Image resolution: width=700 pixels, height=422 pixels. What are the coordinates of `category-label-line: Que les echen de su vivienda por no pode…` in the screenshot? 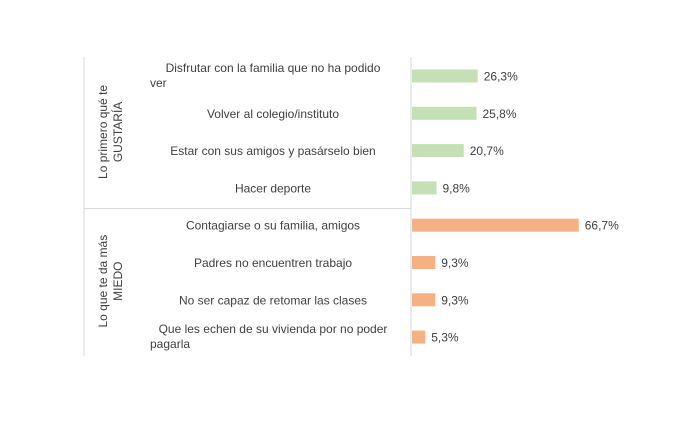 It's located at (273, 329).